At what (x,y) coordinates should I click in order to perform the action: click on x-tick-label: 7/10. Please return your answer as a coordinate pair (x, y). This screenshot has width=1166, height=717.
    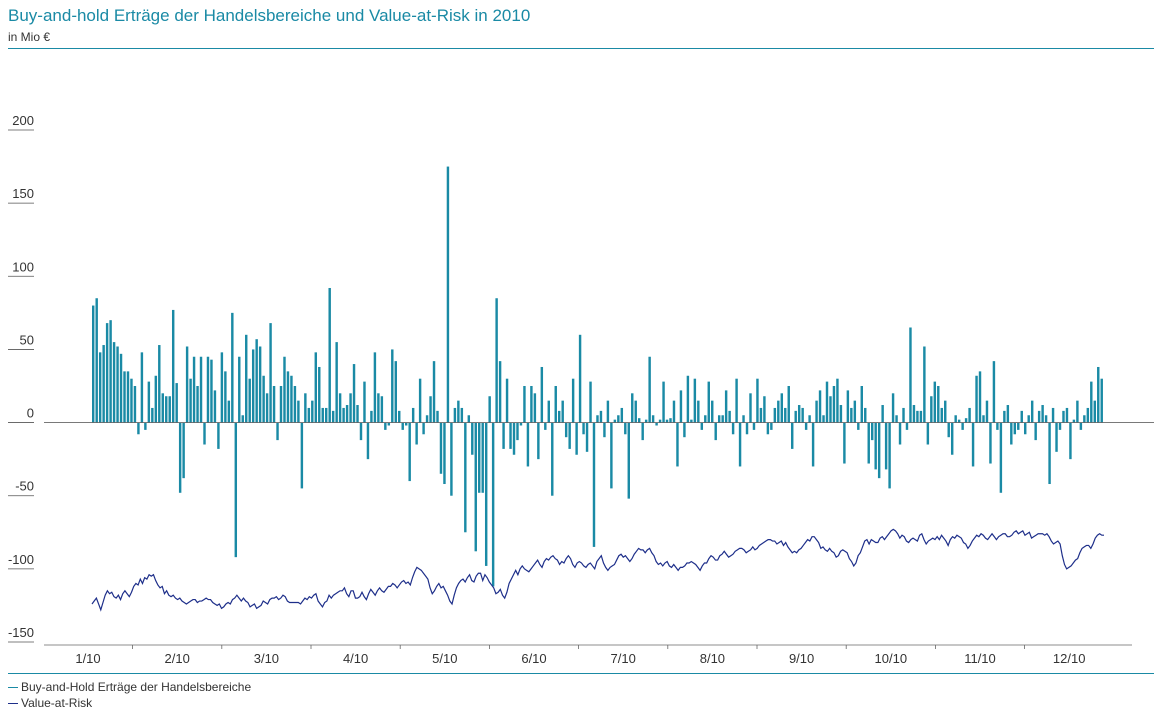
    Looking at the image, I should click on (623, 658).